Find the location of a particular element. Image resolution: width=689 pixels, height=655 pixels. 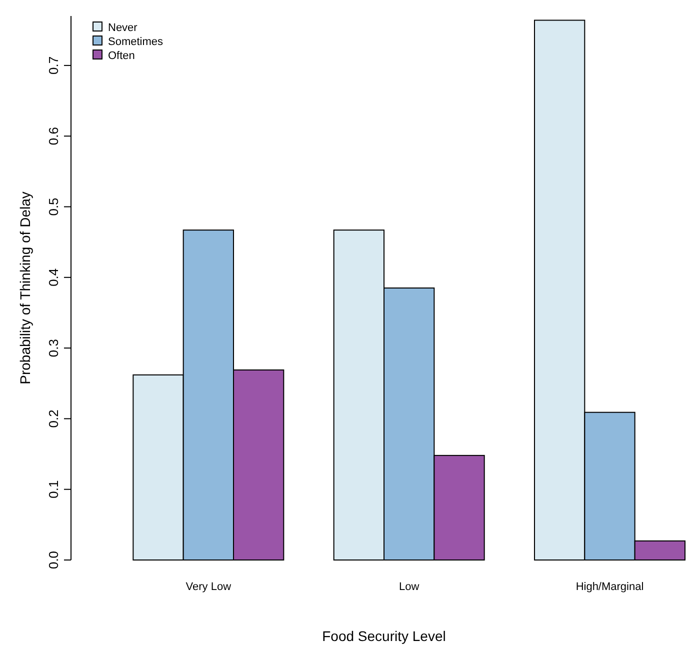

x-axis-title: Food Security Level is located at coordinates (384, 636).